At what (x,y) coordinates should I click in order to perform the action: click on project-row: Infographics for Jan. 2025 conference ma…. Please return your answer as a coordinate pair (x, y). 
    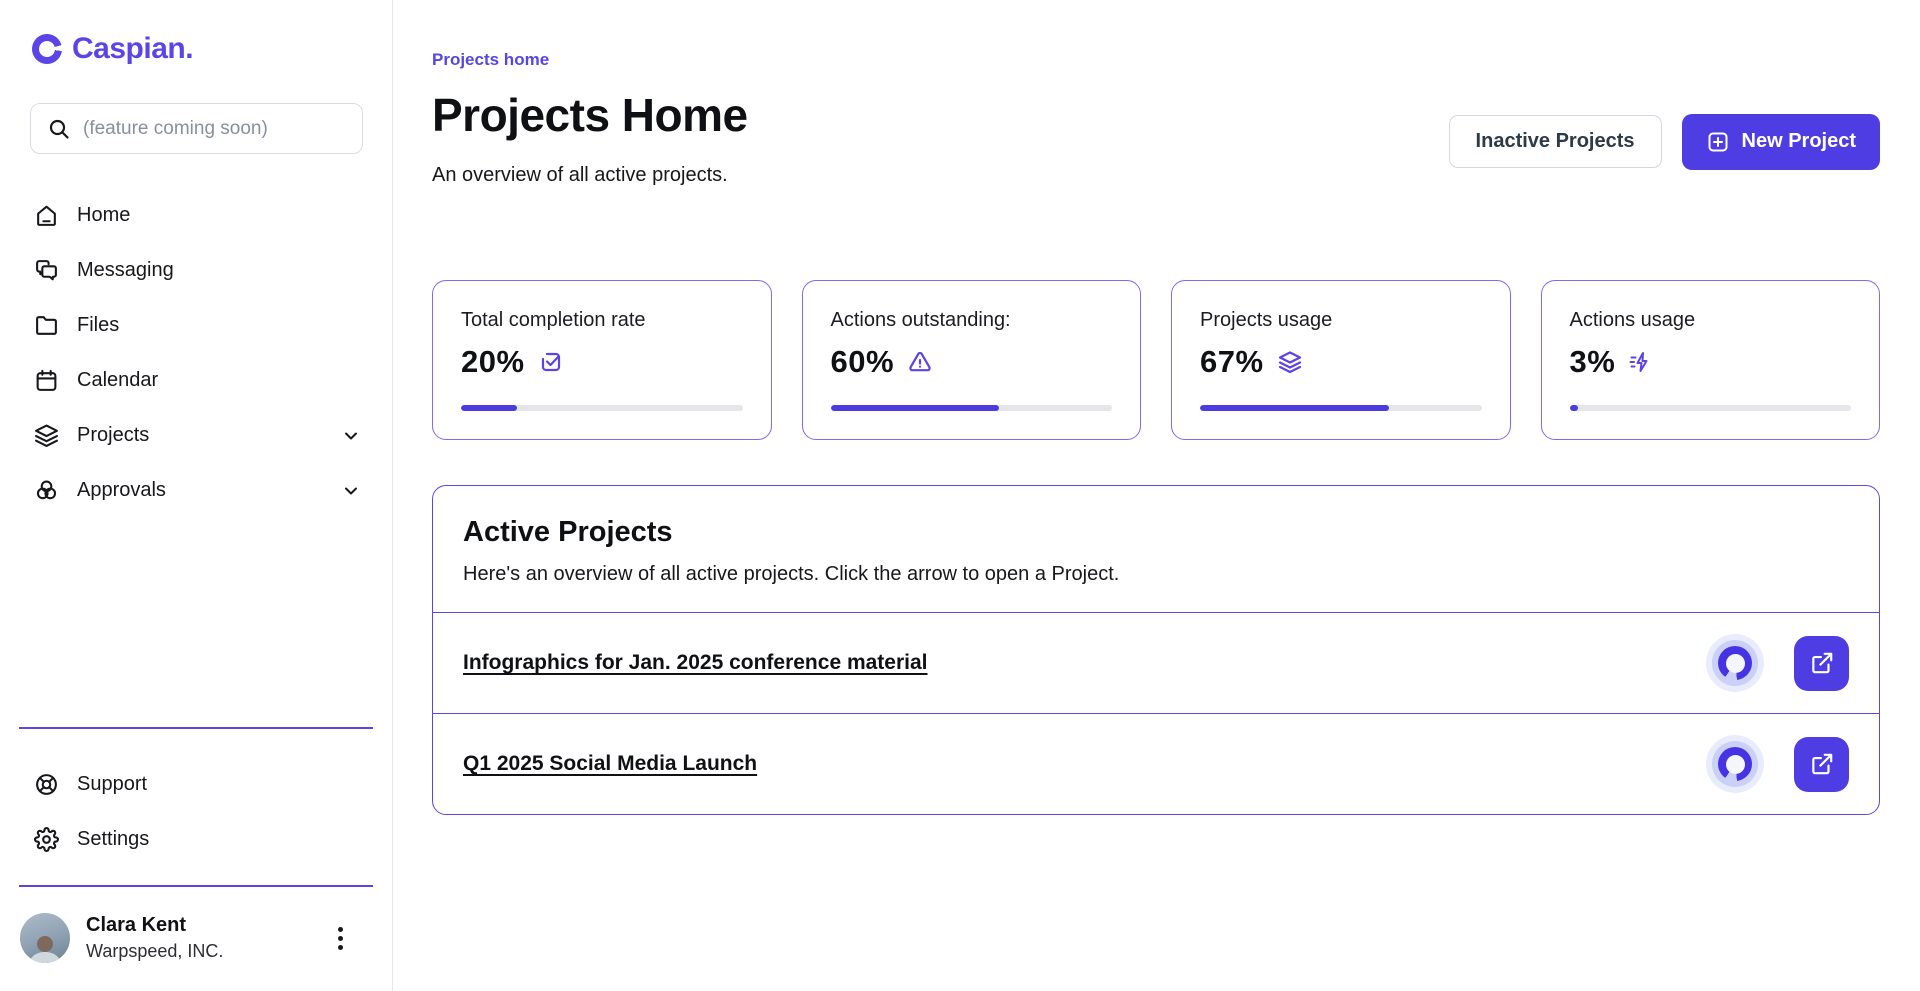
    Looking at the image, I should click on (1156, 662).